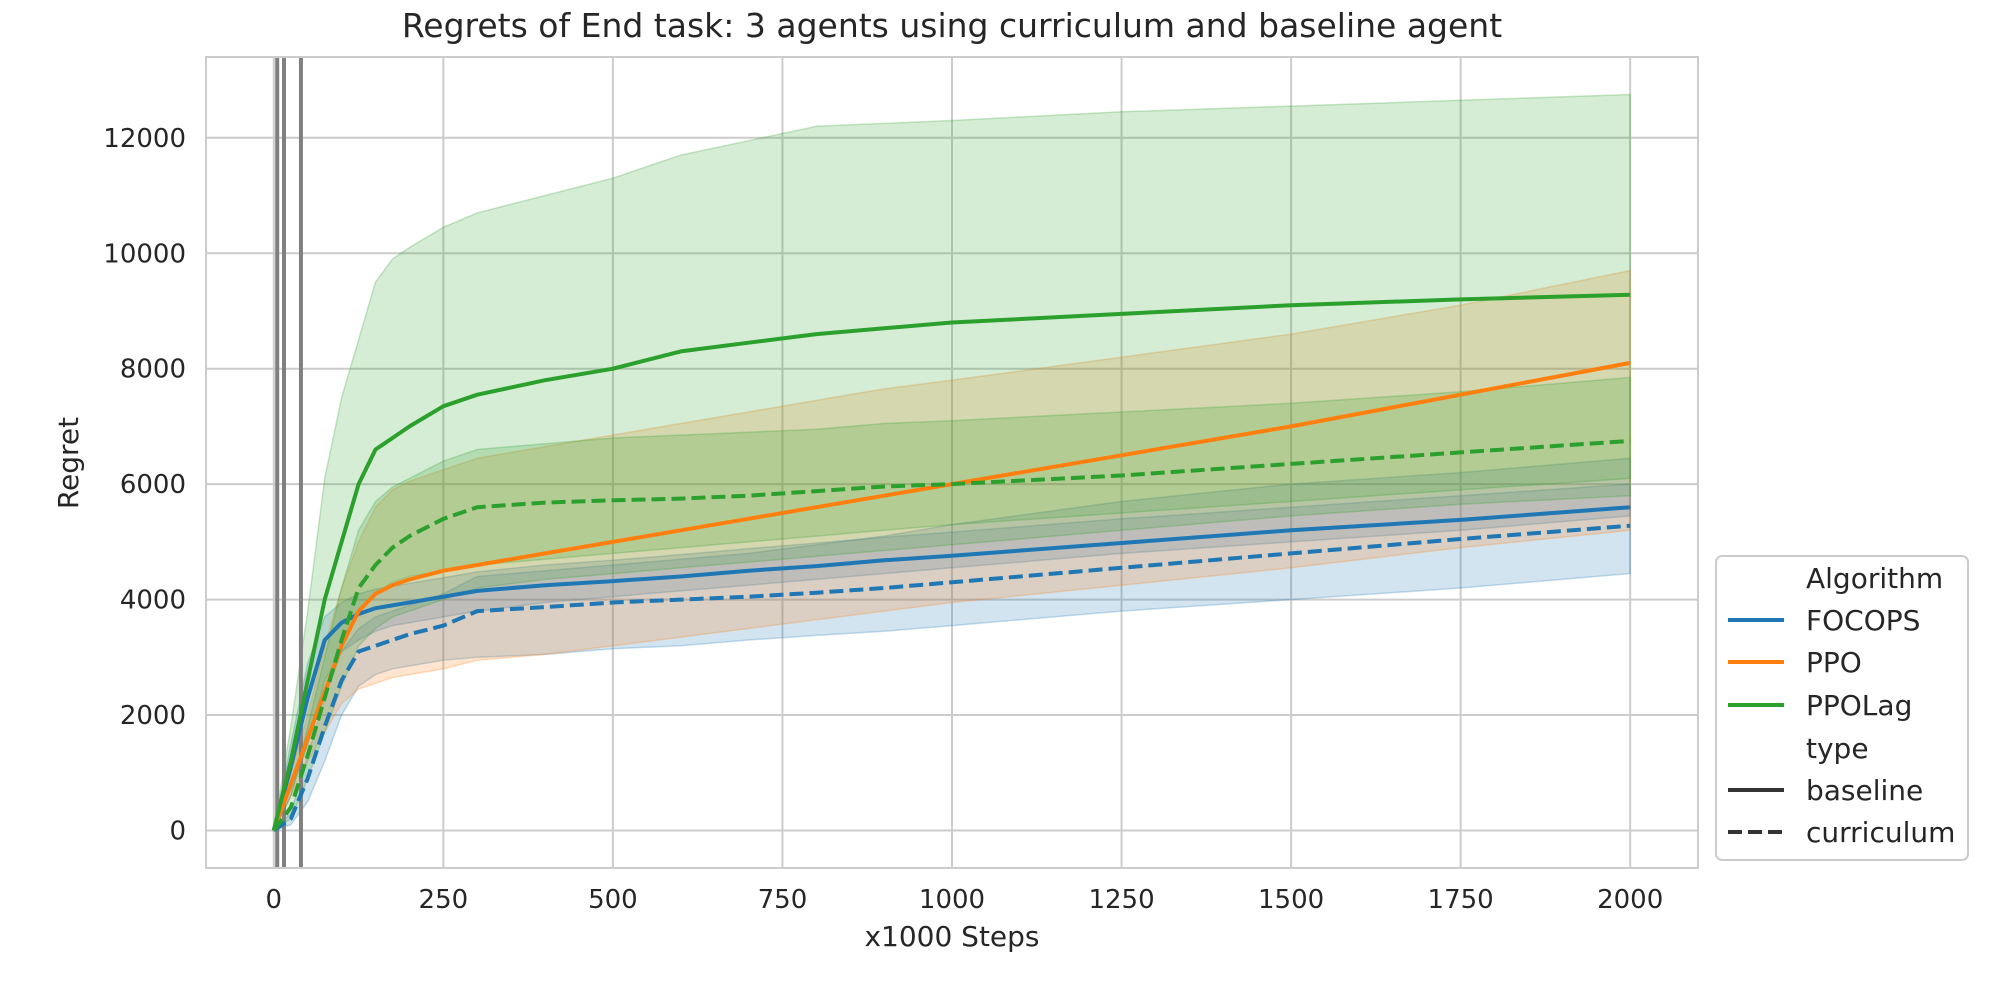  I want to click on legend-label-focops: FOCOPS, so click(1863, 620).